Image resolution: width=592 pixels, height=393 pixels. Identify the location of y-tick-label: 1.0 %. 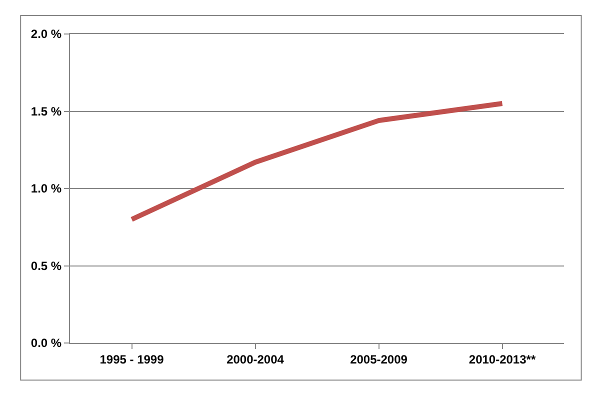
(46, 189).